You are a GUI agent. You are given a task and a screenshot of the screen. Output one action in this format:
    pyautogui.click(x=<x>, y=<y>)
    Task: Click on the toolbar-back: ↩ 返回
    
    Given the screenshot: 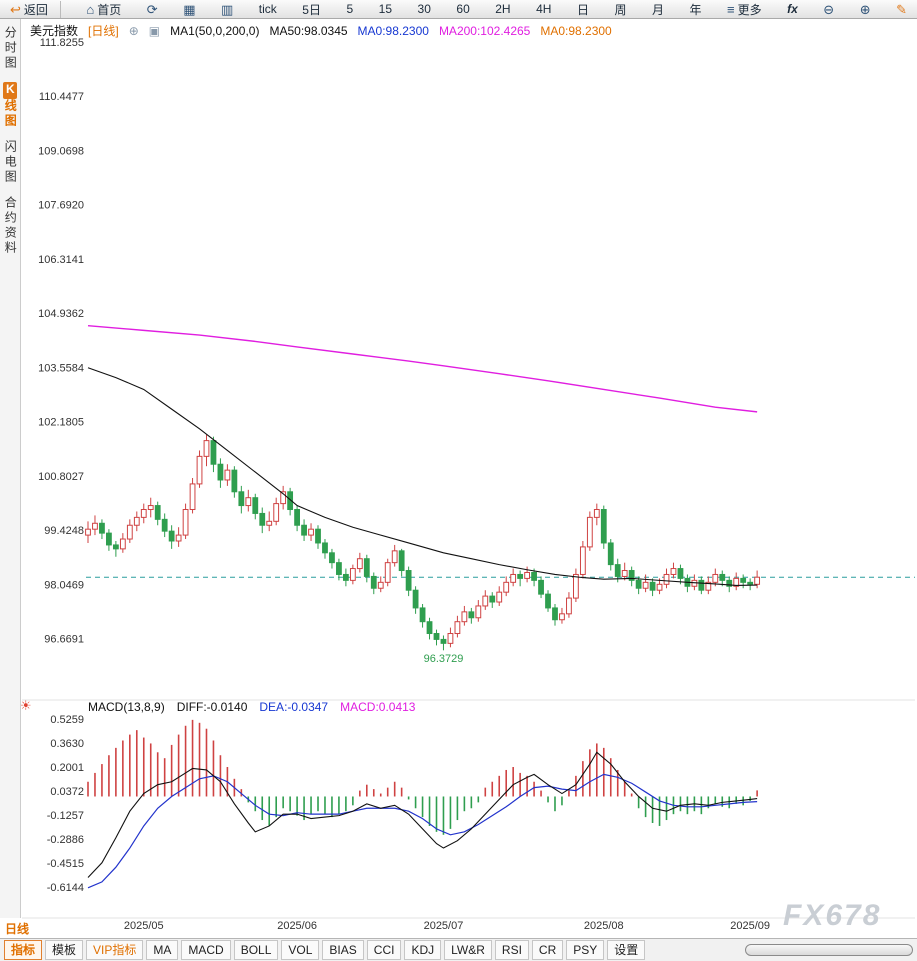 What is the action you would take?
    pyautogui.click(x=35, y=9)
    